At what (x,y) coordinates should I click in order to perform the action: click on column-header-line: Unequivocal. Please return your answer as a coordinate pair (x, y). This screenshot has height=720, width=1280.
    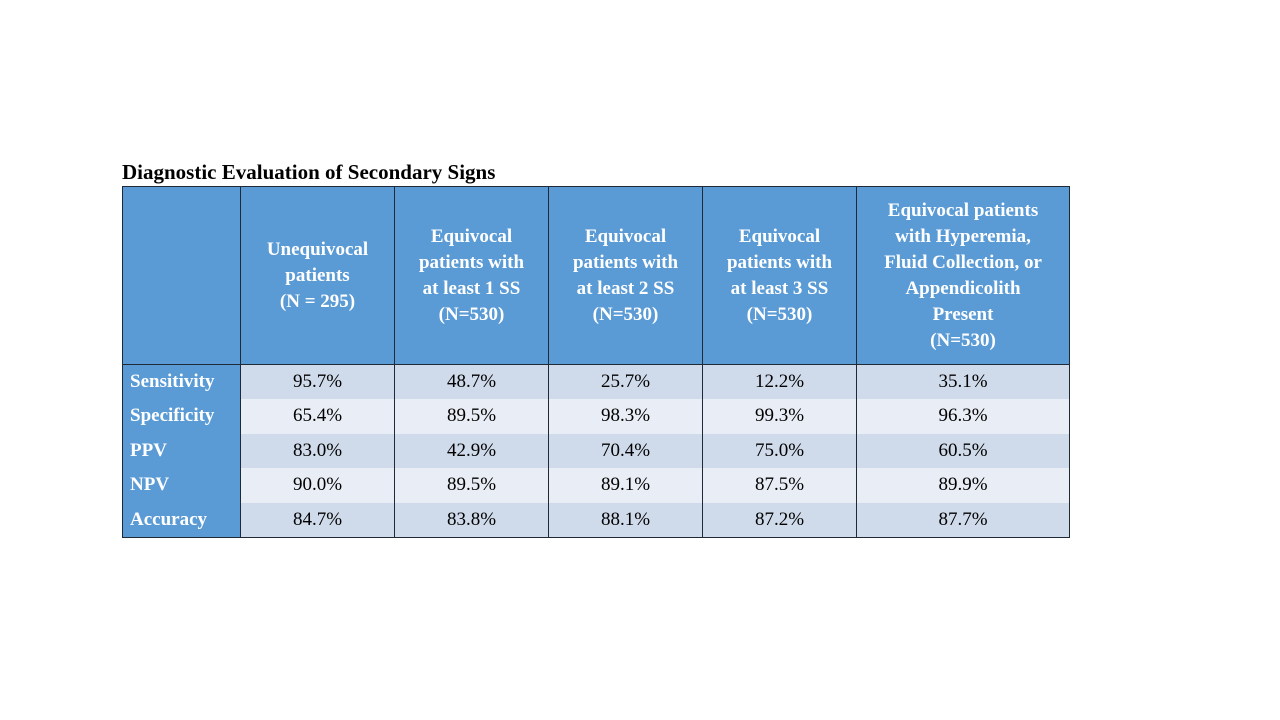
    Looking at the image, I should click on (317, 249).